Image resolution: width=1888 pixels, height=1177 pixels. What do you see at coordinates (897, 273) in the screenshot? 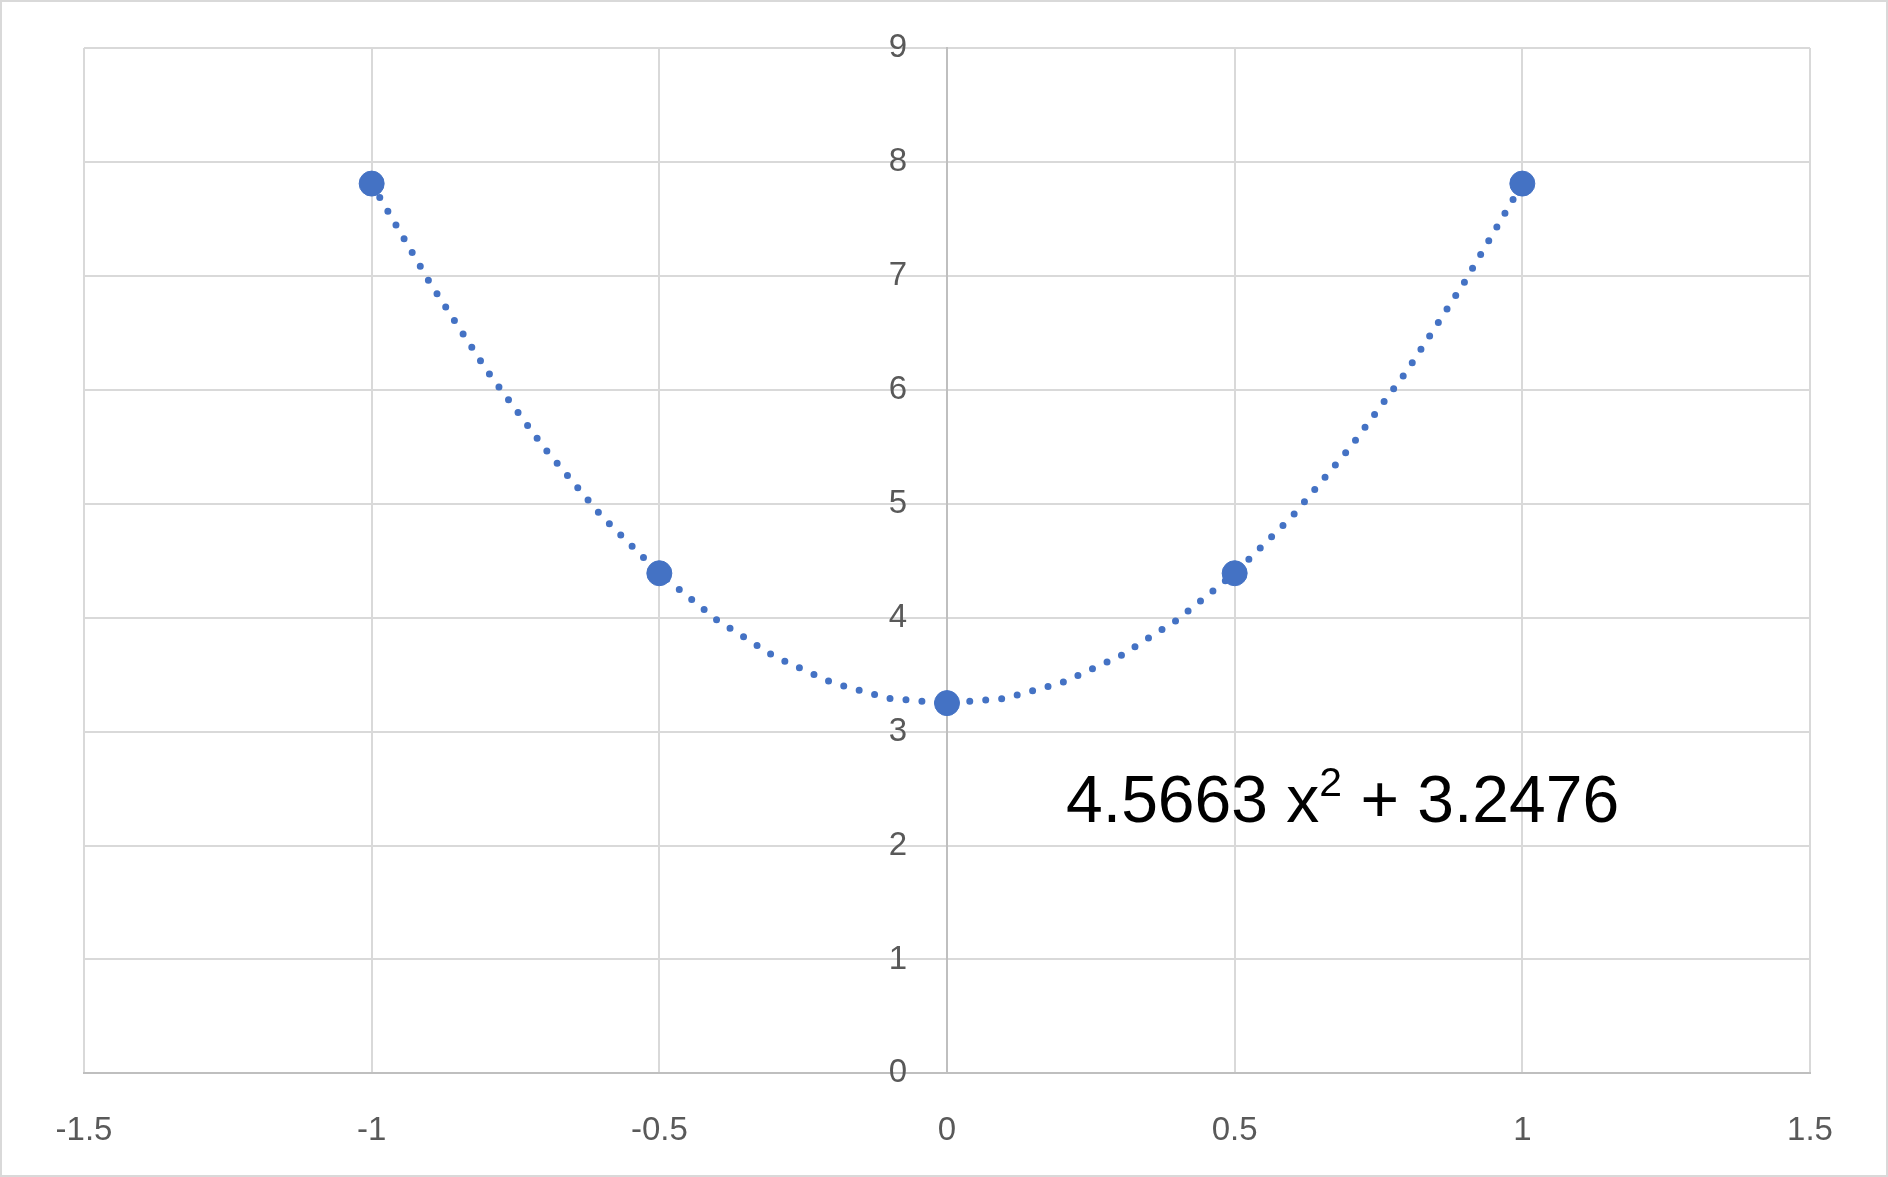
I see `y-tick-label: 7` at bounding box center [897, 273].